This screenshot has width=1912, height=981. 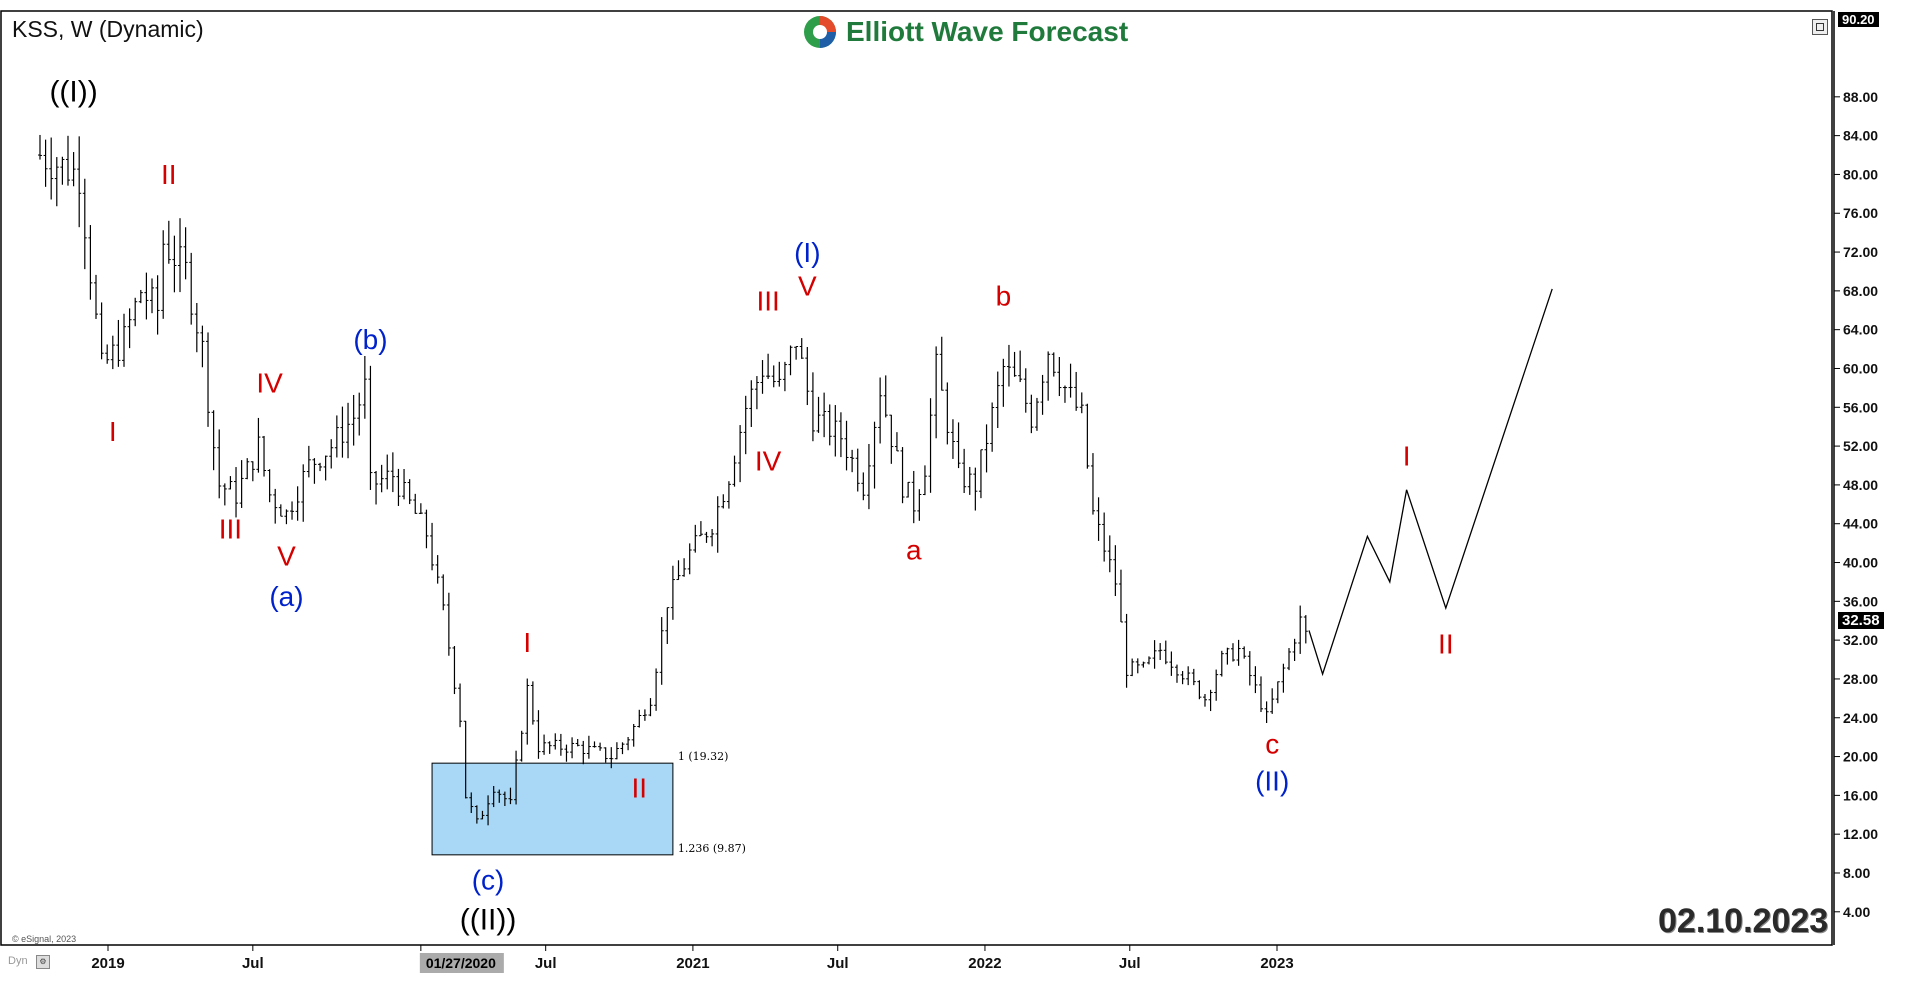 What do you see at coordinates (712, 848) in the screenshot?
I see `fib-lower-label: 1.236 (9.87)` at bounding box center [712, 848].